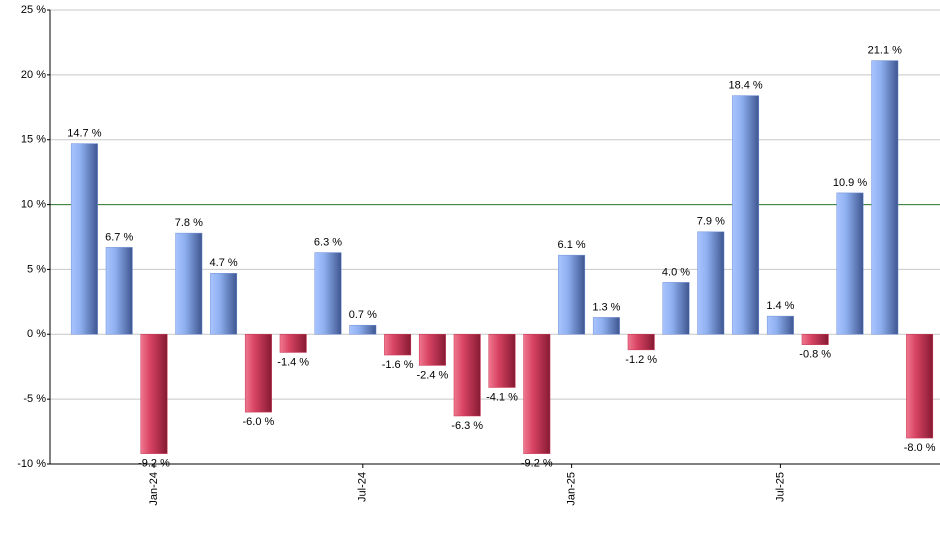 The height and width of the screenshot is (550, 940). Describe the element at coordinates (641, 360) in the screenshot. I see `value-label: -1.2 %` at that location.